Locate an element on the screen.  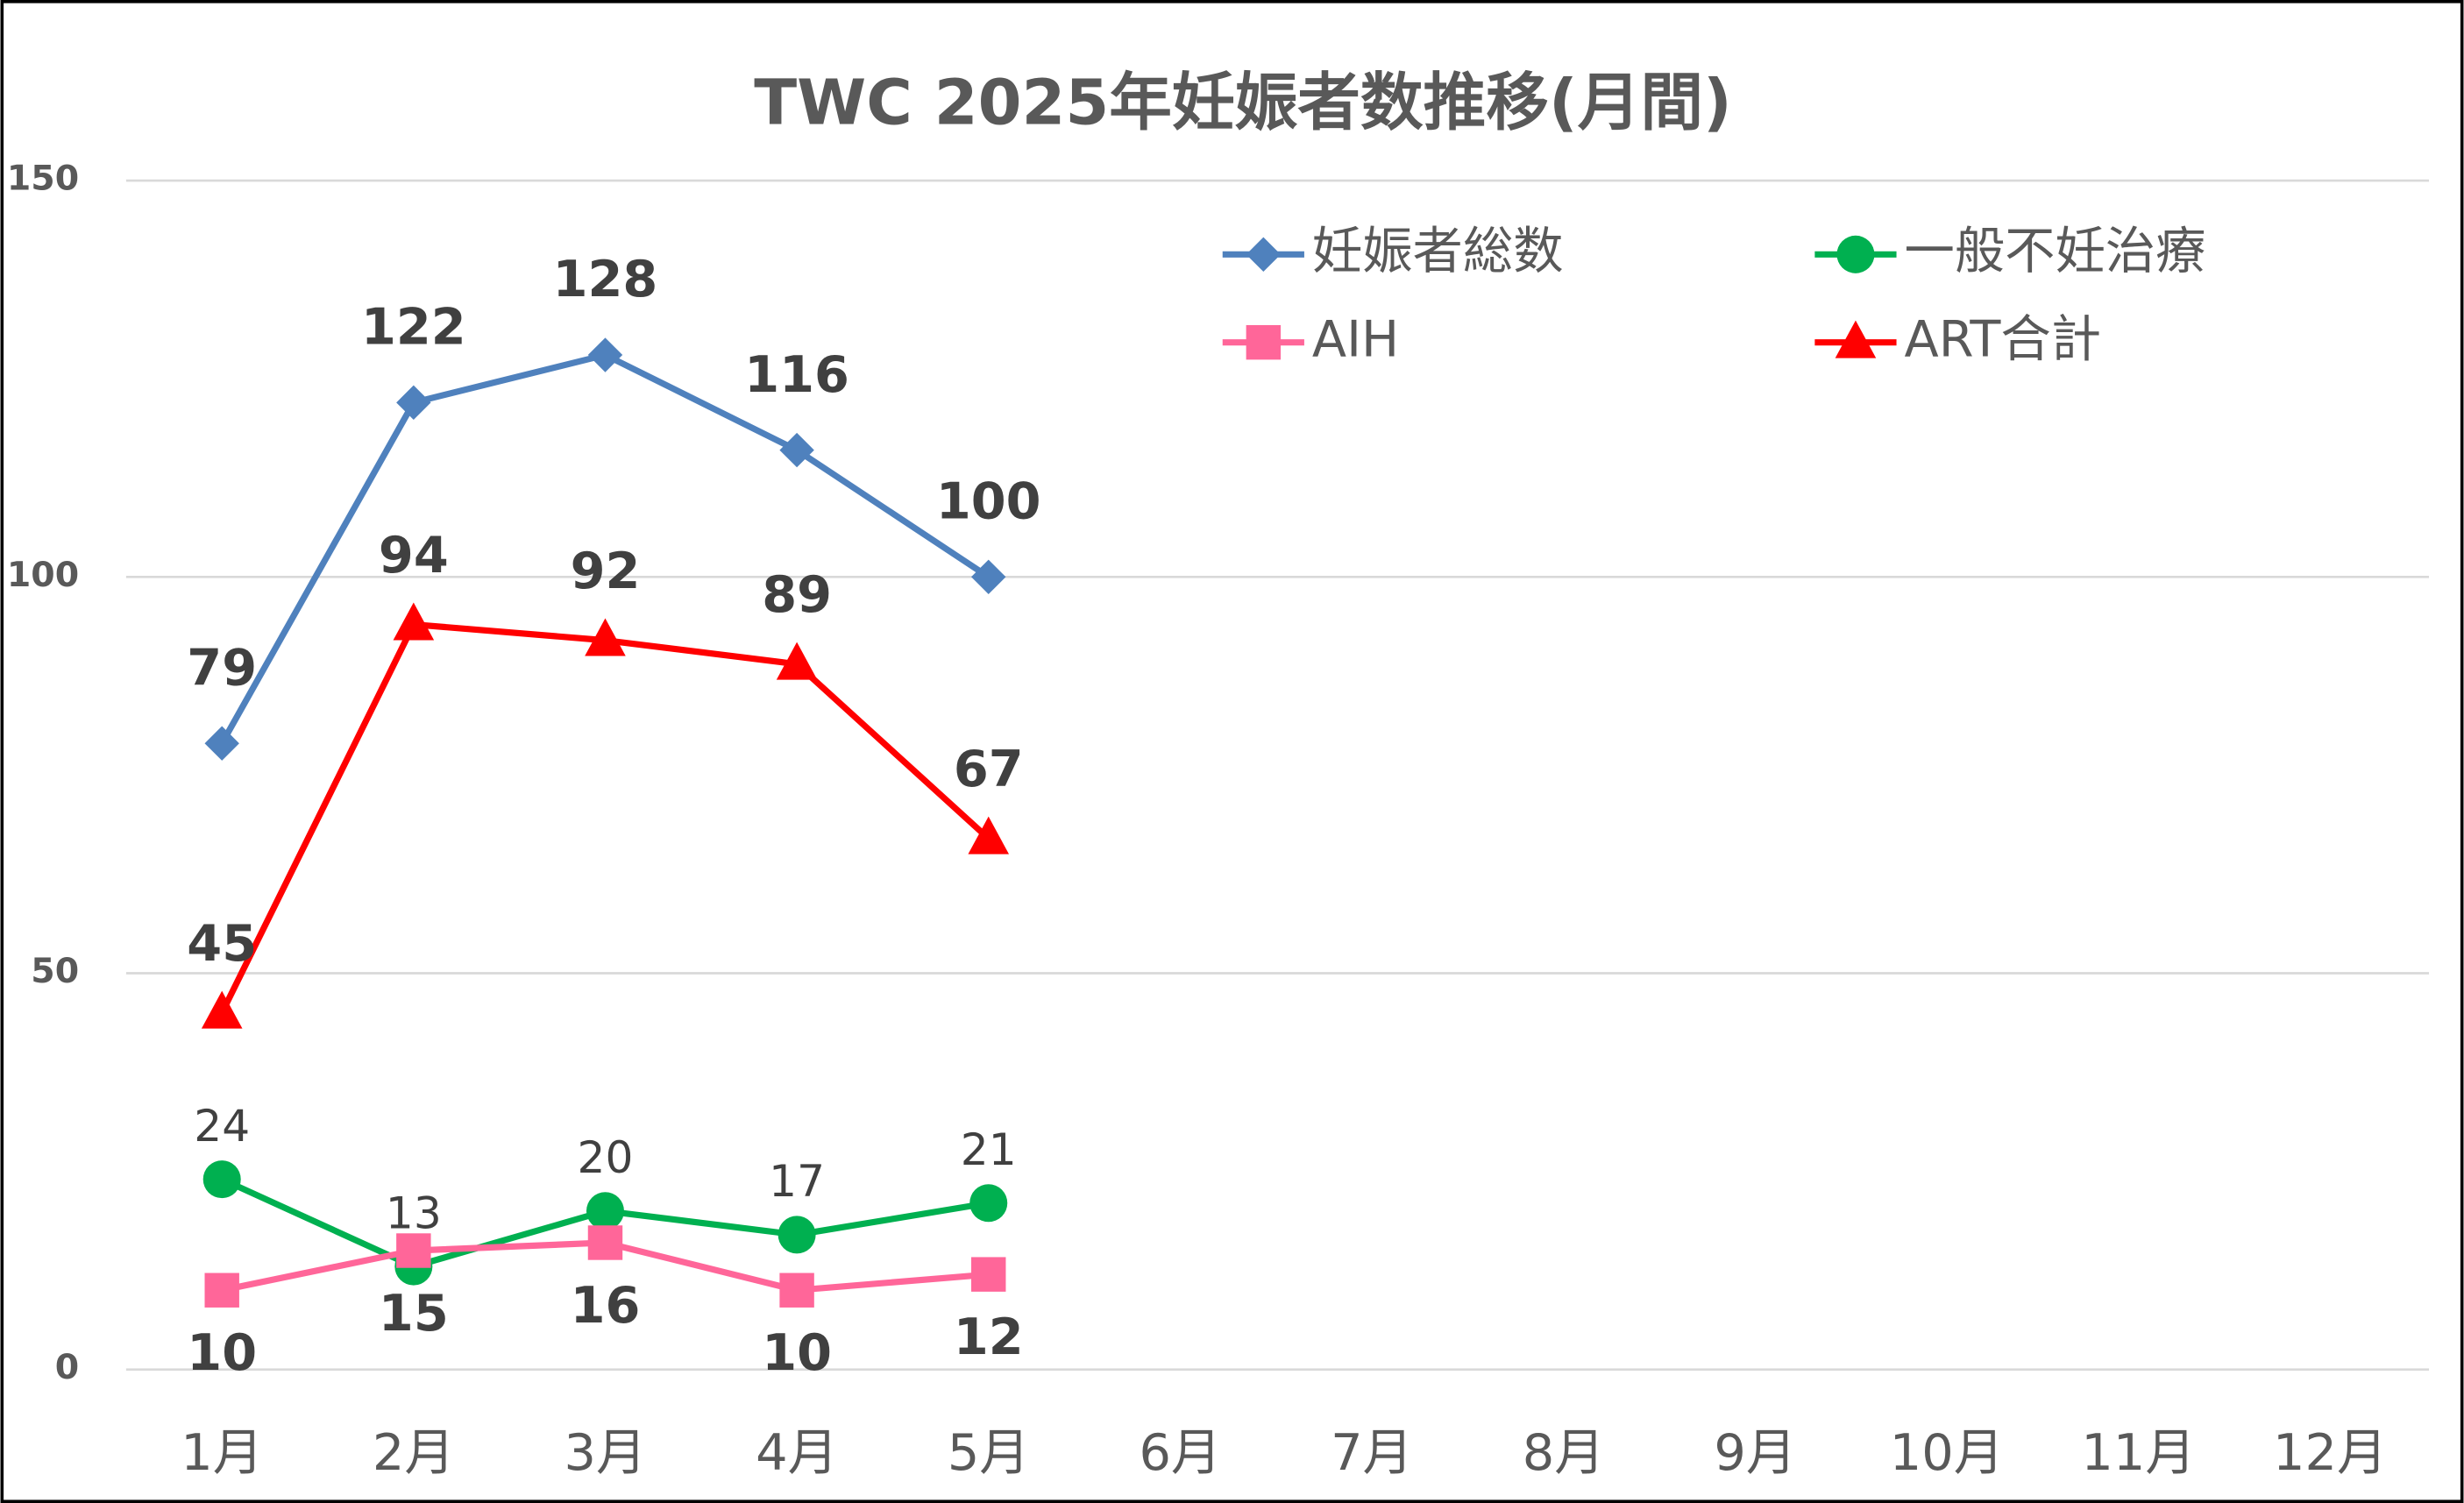
data-label: 116 is located at coordinates (796, 374).